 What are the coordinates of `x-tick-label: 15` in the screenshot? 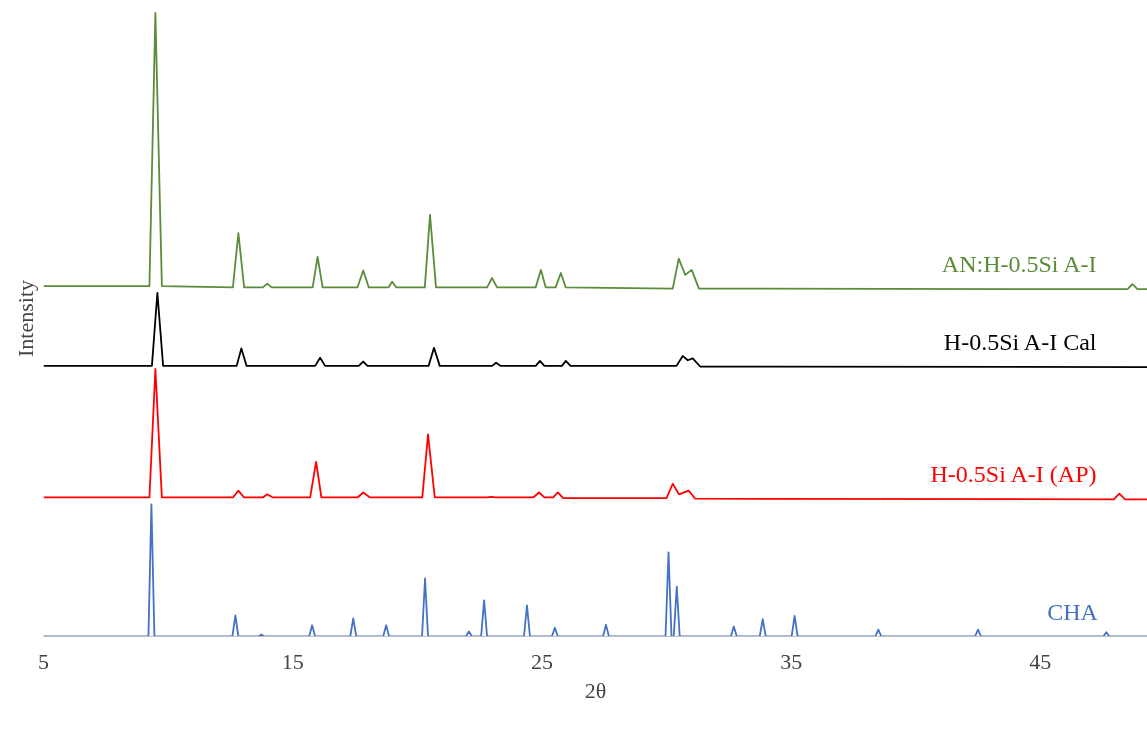 It's located at (292, 661).